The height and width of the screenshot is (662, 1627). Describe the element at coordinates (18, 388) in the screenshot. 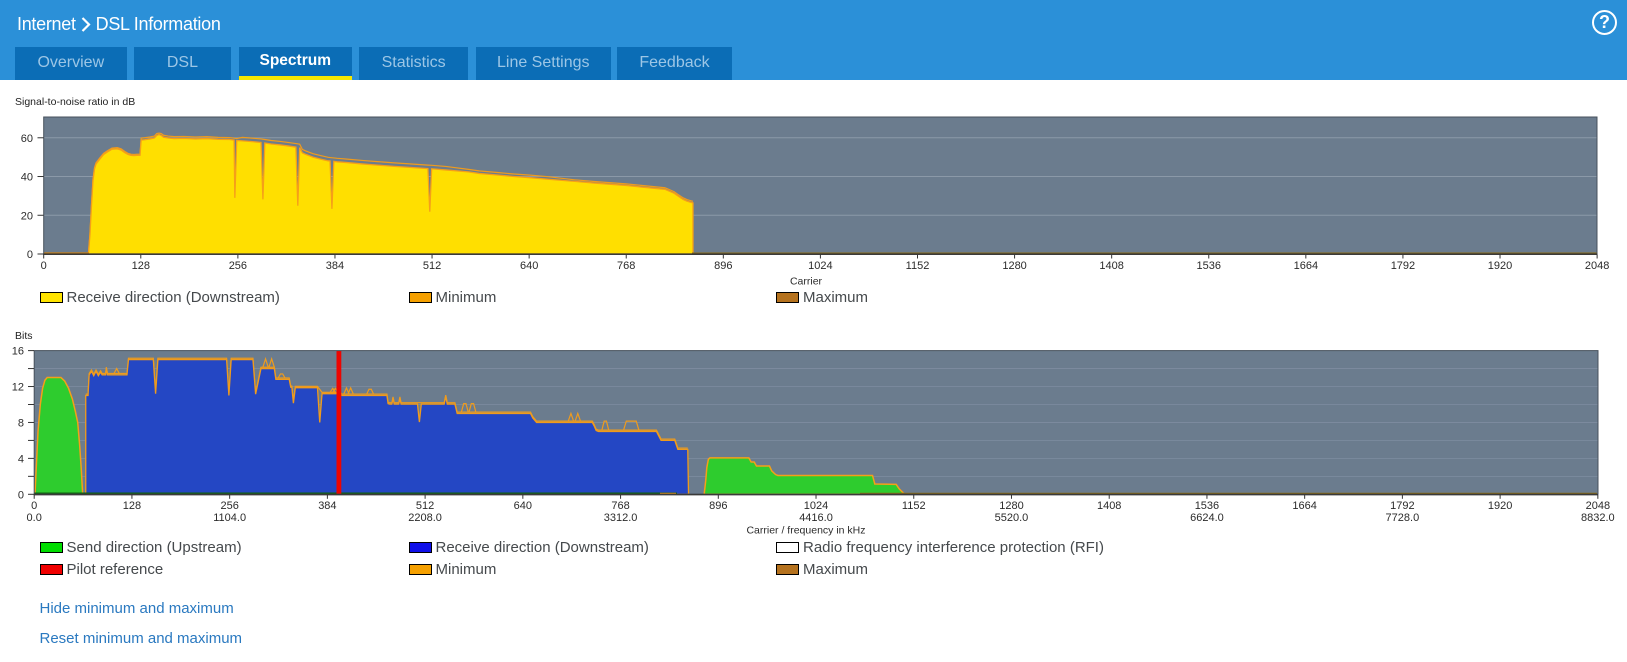

I see `svg-text: 12` at that location.